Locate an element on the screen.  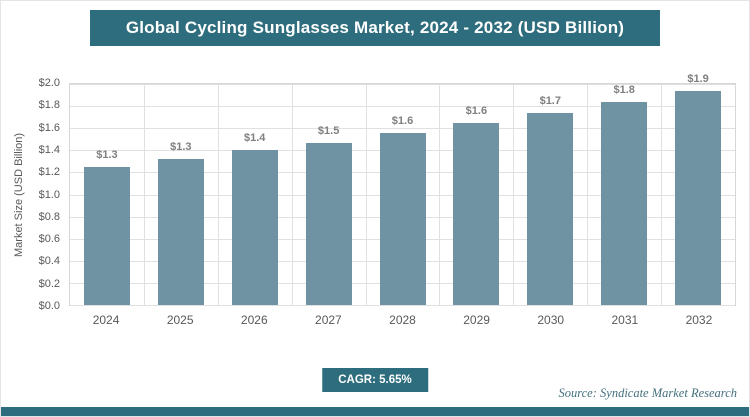
y-tick-label: $0.0 is located at coordinates (49, 306).